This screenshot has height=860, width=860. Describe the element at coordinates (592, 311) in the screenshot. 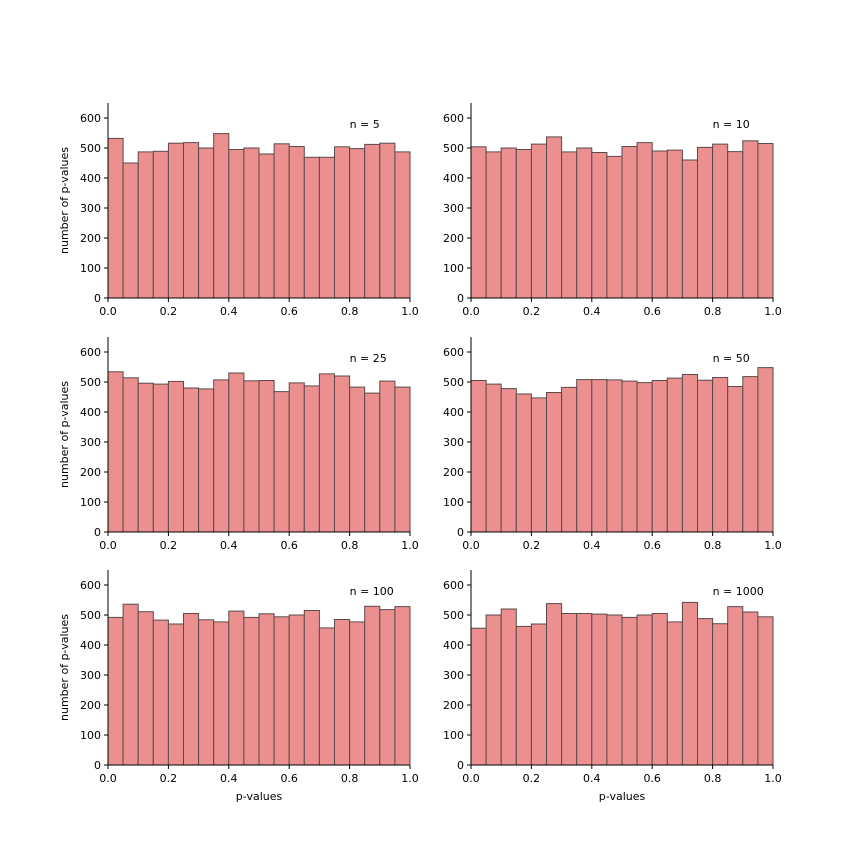

I see `x-tick-label: 0.4` at that location.